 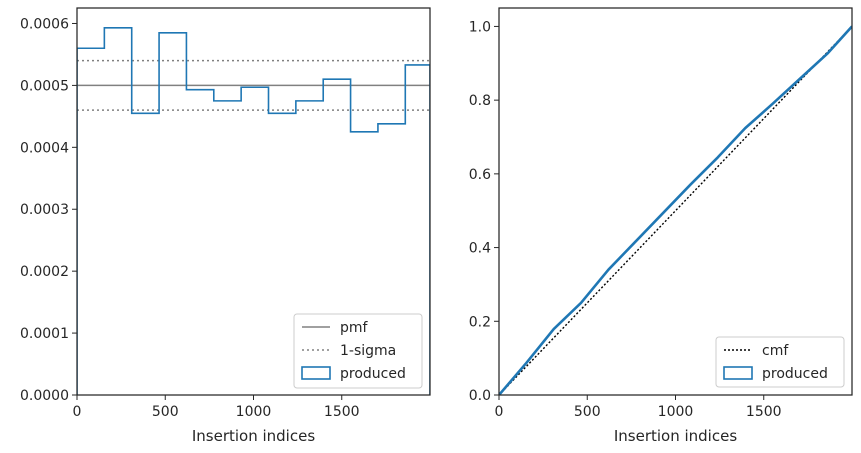 What do you see at coordinates (44, 148) in the screenshot?
I see `y-tick-label: 0.0004` at bounding box center [44, 148].